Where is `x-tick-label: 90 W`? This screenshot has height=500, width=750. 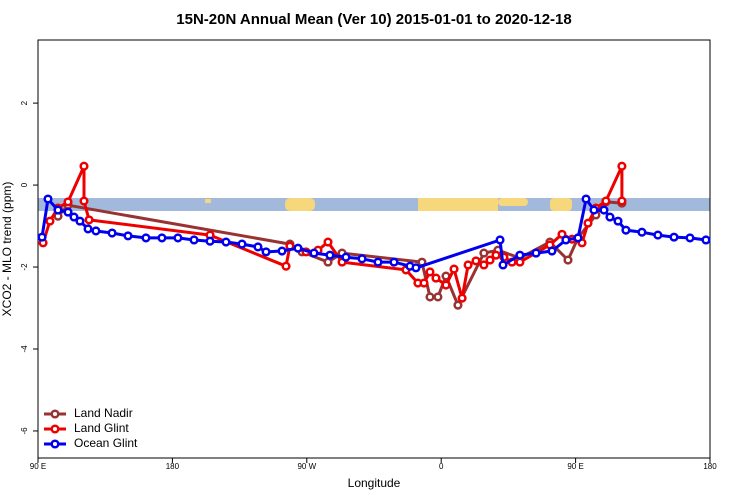
x-tick-label: 90 W is located at coordinates (306, 466).